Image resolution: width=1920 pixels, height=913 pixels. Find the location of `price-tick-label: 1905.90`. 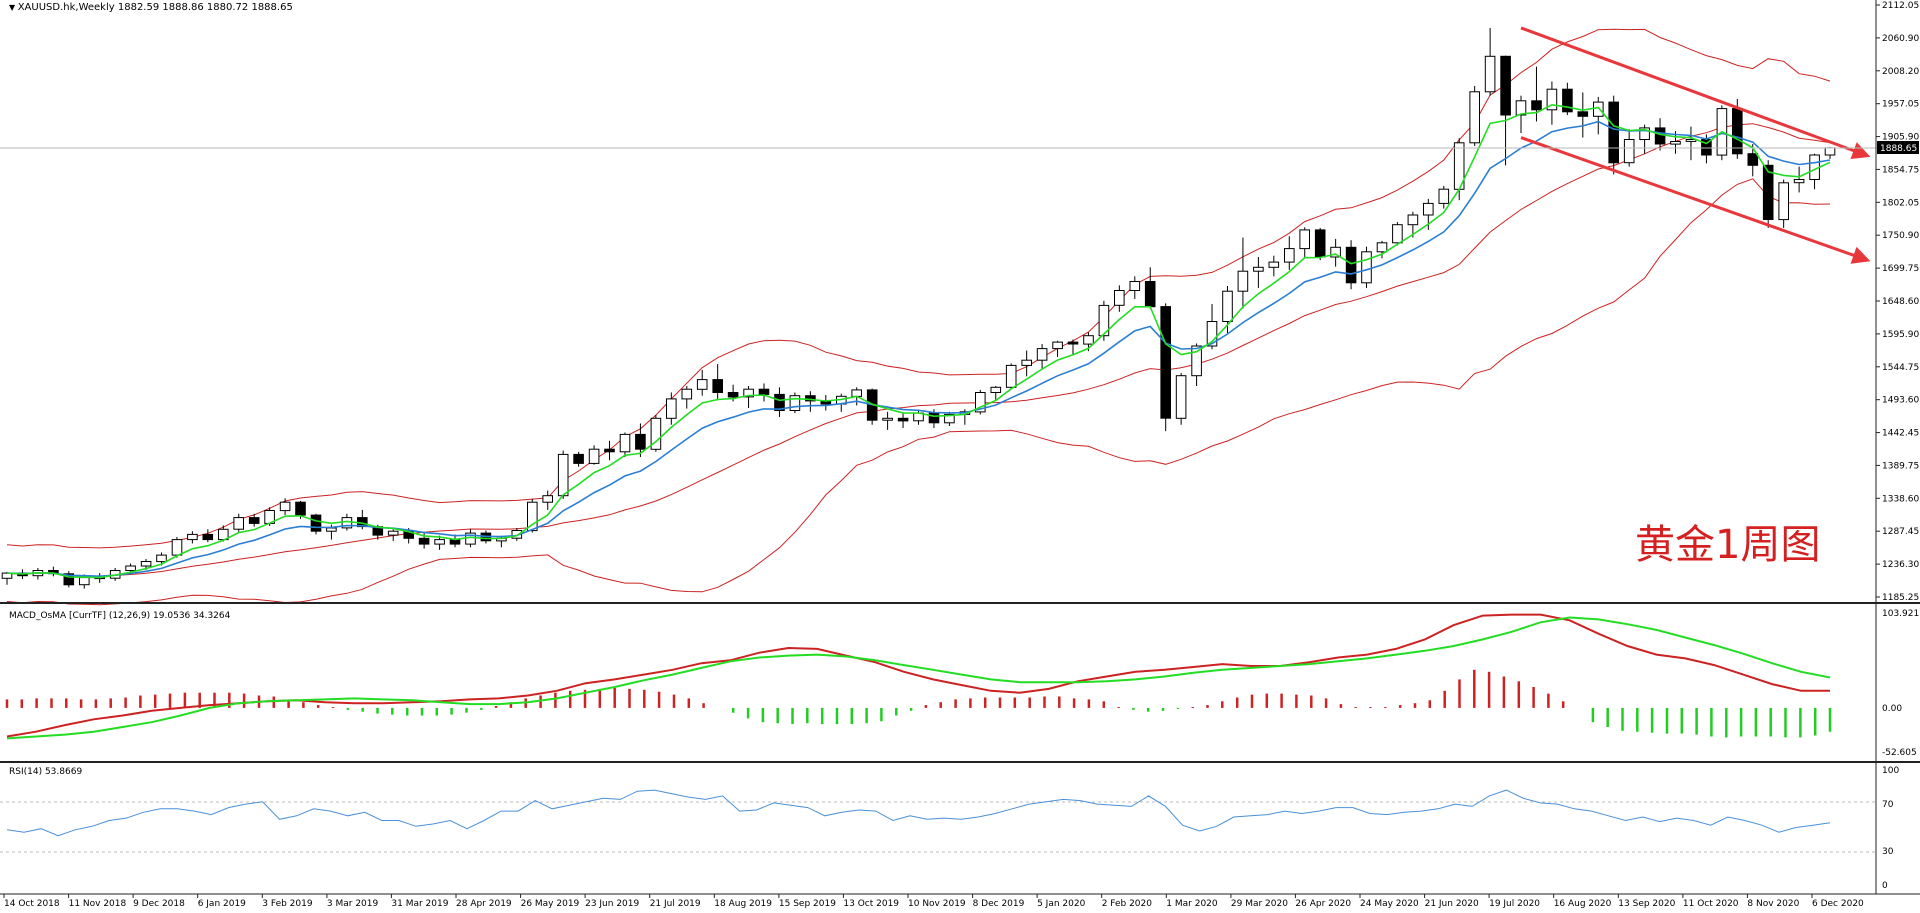

price-tick-label: 1905.90 is located at coordinates (1900, 138).